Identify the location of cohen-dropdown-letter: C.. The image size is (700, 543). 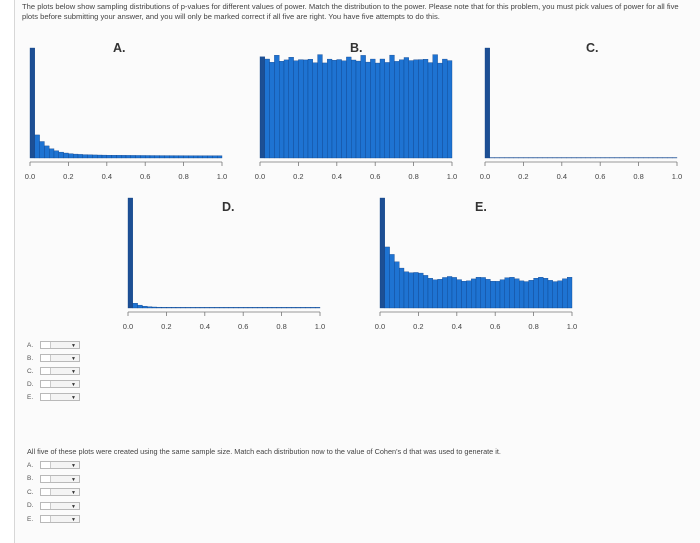
(30, 492).